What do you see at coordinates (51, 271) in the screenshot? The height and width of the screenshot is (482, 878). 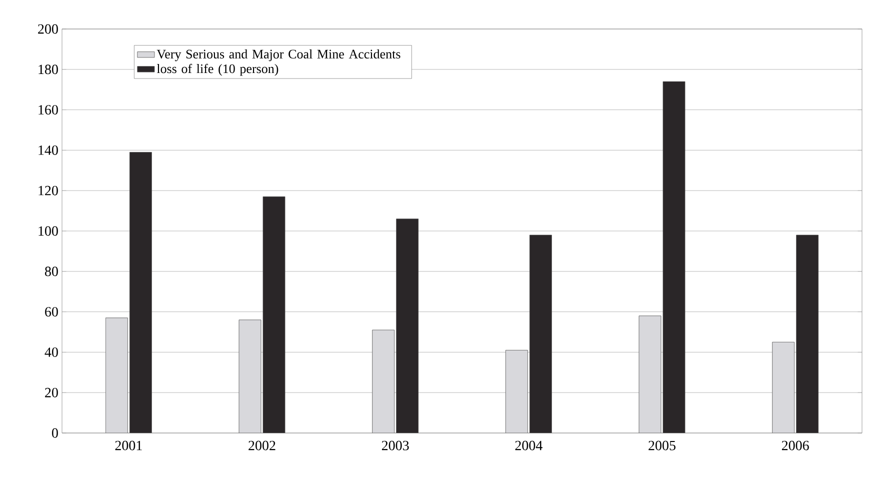 I see `y-tick-label: 80` at bounding box center [51, 271].